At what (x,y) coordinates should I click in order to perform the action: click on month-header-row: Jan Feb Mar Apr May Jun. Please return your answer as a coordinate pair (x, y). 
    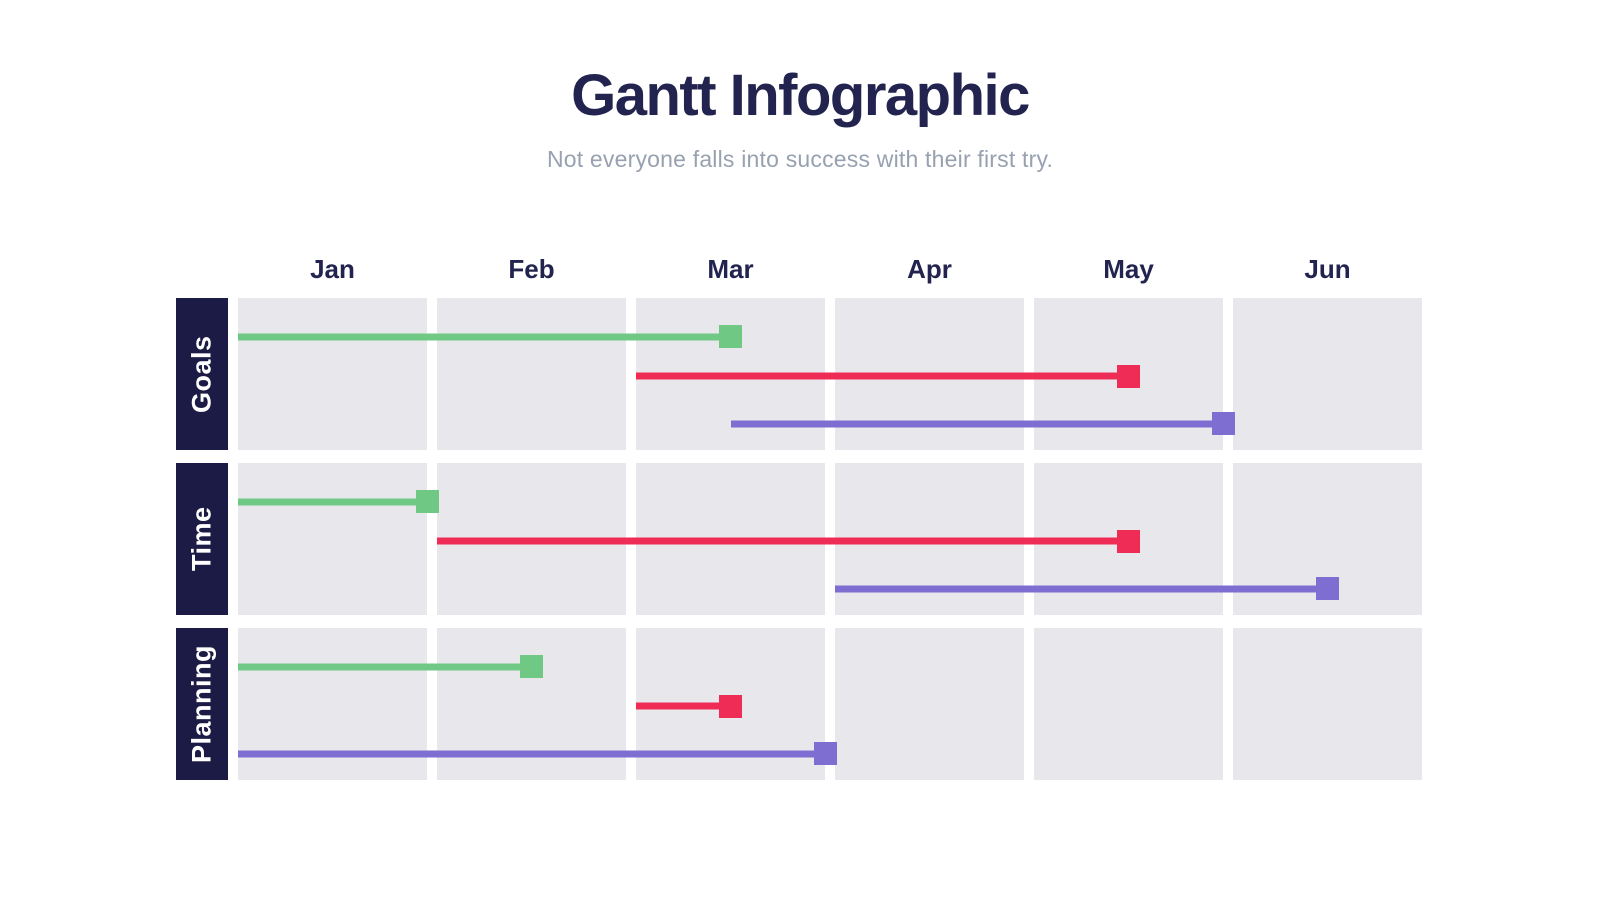
    Looking at the image, I should click on (830, 269).